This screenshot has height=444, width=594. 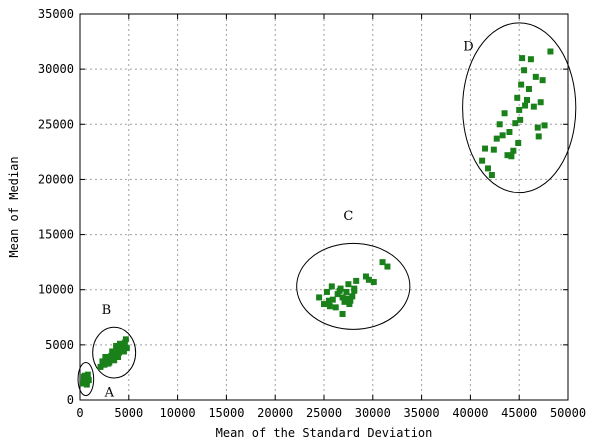 What do you see at coordinates (348, 216) in the screenshot?
I see `cluster-c-label: C` at bounding box center [348, 216].